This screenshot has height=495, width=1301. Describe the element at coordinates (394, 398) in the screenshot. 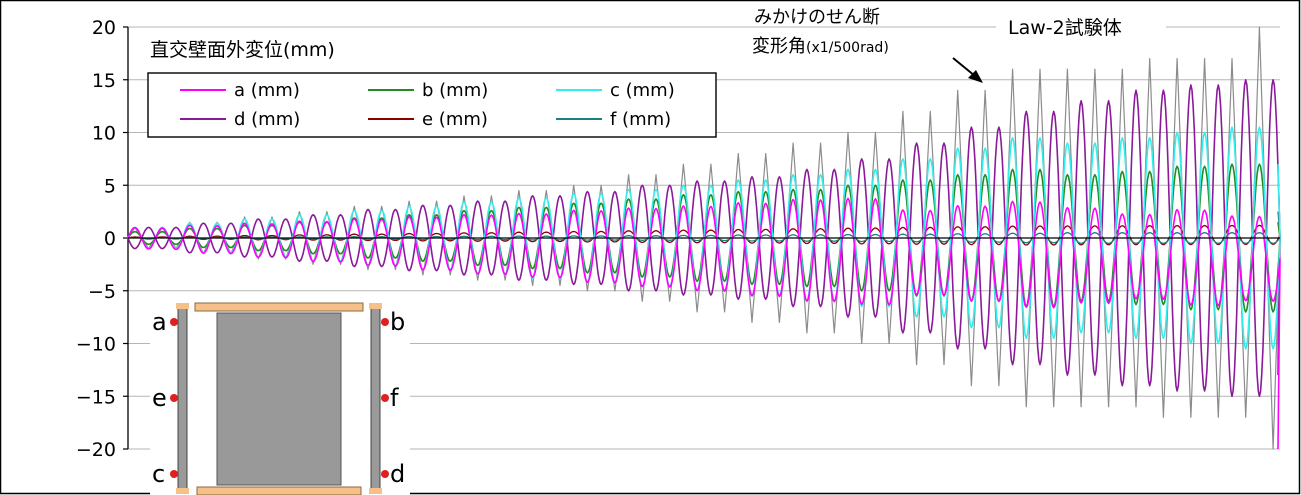

I see `sensor-f-label: f` at that location.